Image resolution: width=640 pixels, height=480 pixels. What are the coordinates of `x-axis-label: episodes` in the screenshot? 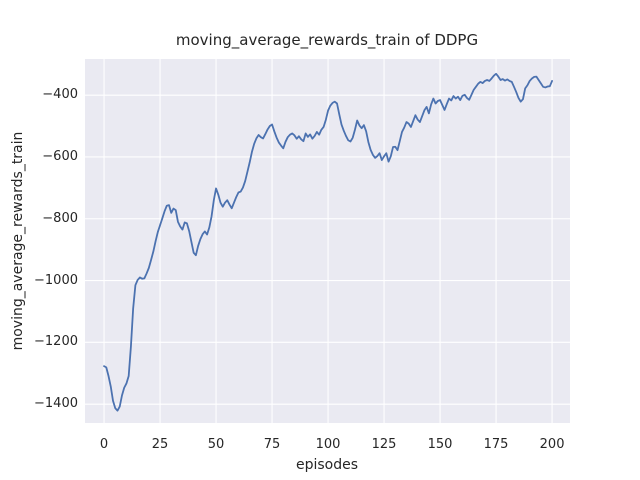 It's located at (327, 465).